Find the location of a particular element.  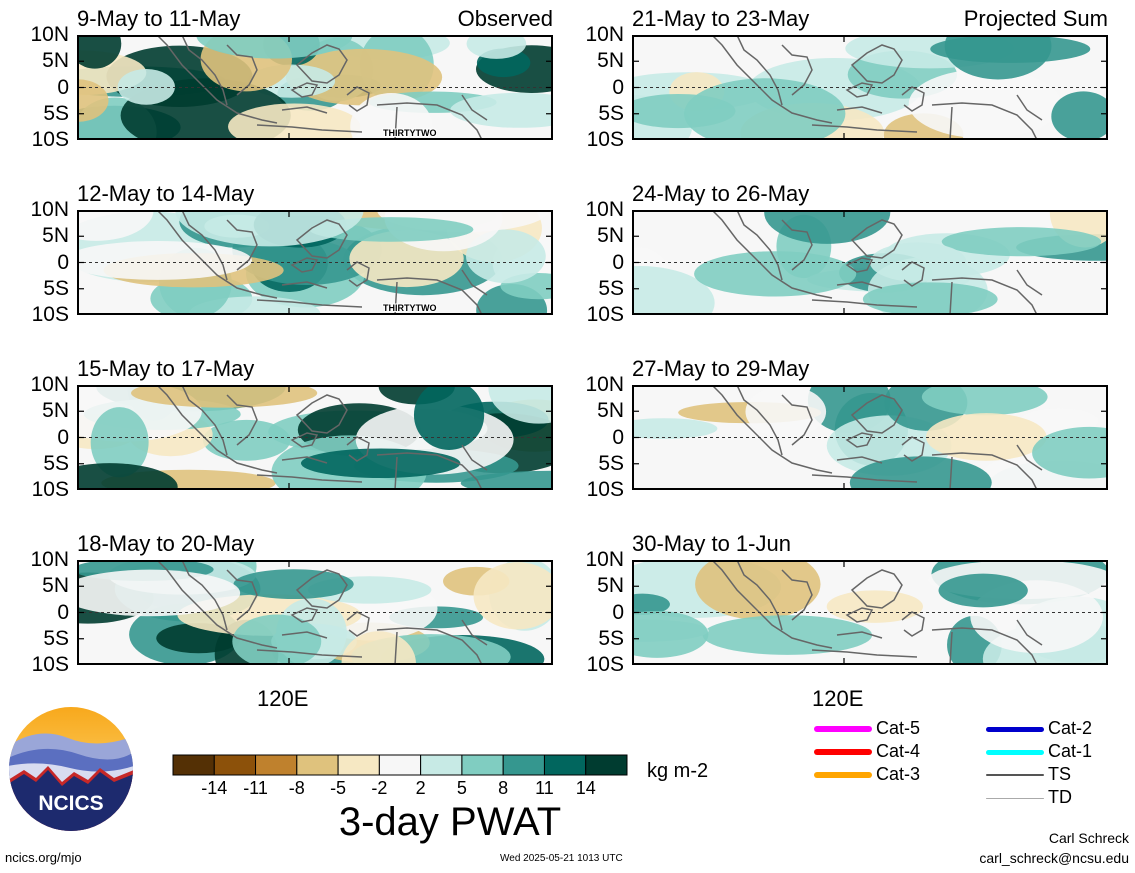

lat-label-l-2-3: 5S is located at coordinates (56, 463).